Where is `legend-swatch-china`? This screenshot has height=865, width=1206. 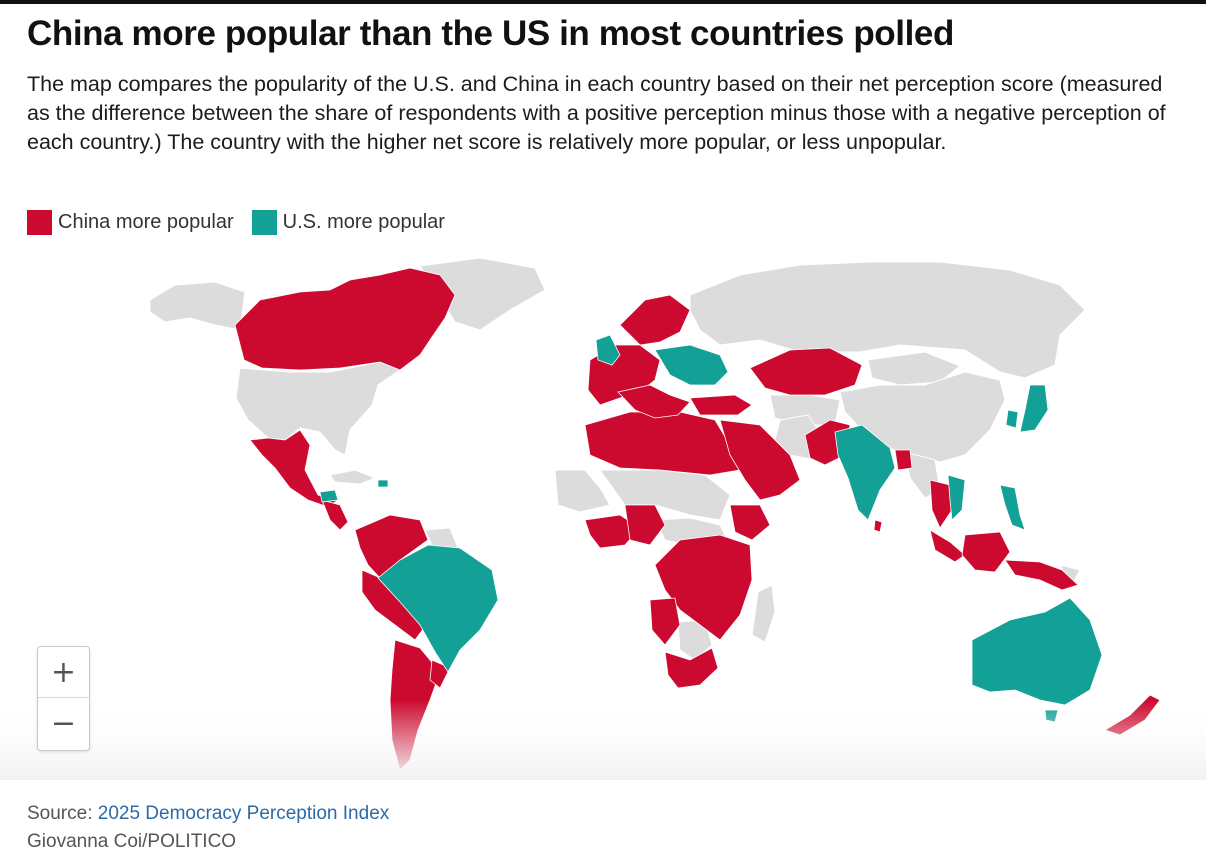
legend-swatch-china is located at coordinates (39, 222).